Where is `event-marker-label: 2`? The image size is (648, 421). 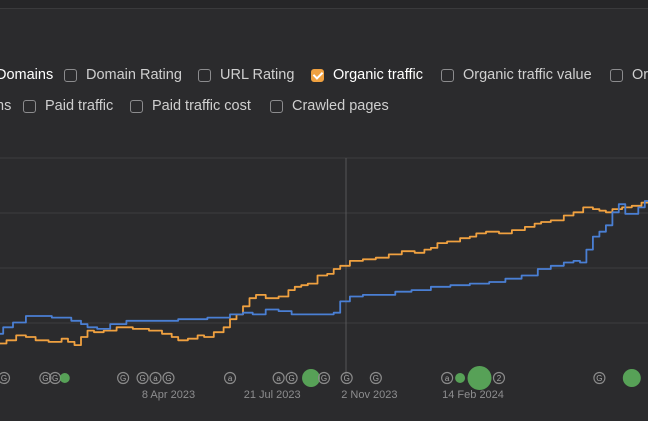 event-marker-label: 2 is located at coordinates (499, 378).